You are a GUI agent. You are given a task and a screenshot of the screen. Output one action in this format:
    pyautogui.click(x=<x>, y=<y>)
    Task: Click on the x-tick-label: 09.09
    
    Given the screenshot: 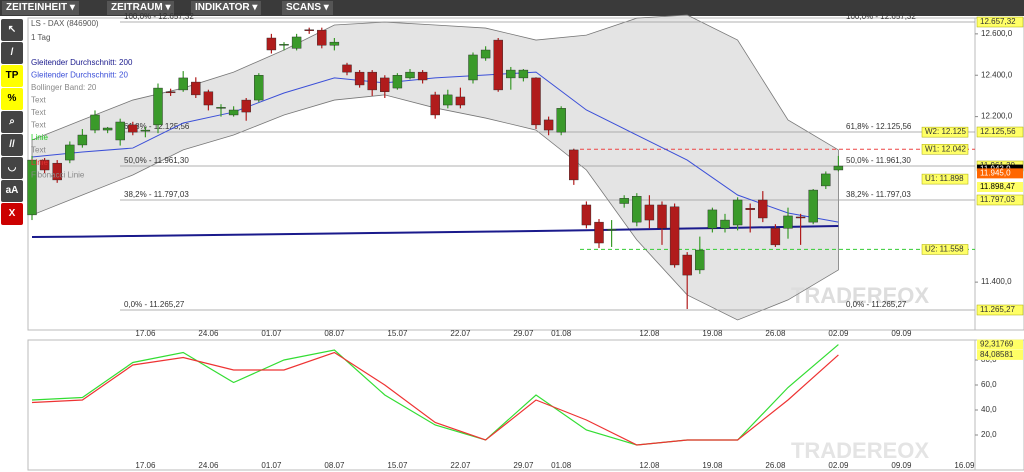 What is the action you would take?
    pyautogui.click(x=901, y=333)
    